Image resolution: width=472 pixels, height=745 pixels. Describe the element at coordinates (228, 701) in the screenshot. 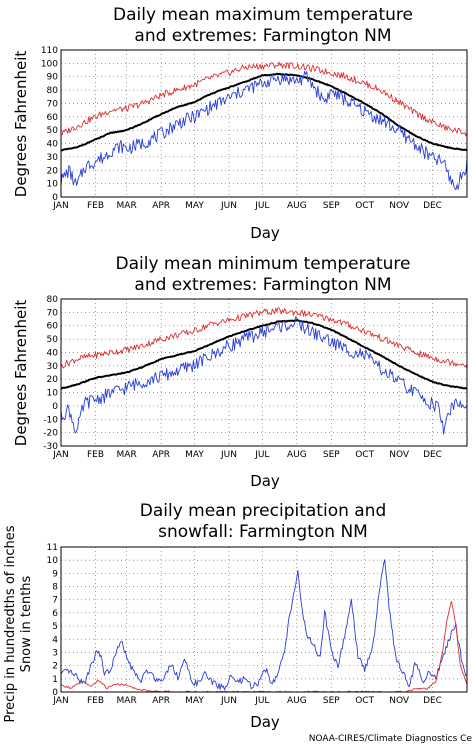

I see `precip-month-label: JUN` at that location.